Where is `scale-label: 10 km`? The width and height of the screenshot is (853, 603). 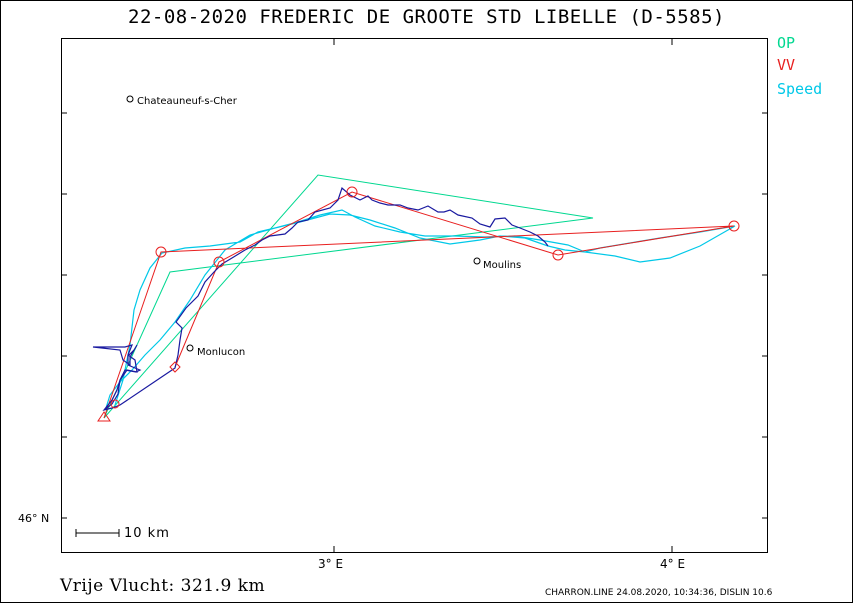
scale-label: 10 km is located at coordinates (147, 533).